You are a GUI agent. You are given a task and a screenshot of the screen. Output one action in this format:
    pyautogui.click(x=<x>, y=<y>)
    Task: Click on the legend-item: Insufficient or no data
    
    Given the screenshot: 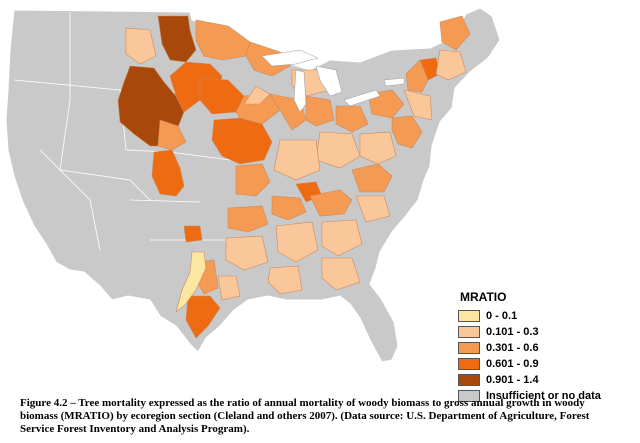 What is the action you would take?
    pyautogui.click(x=547, y=395)
    